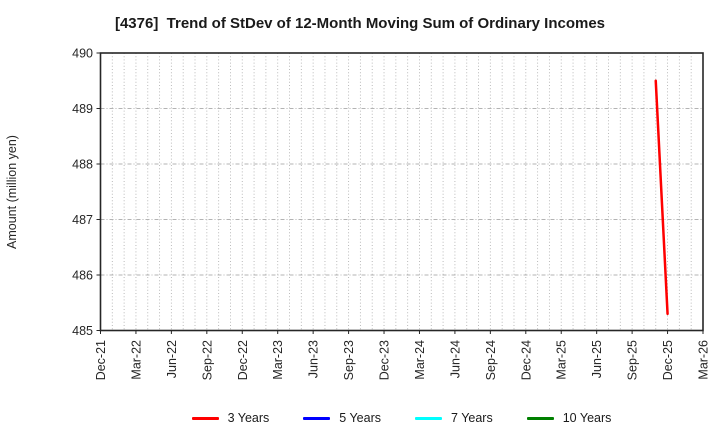 The height and width of the screenshot is (440, 720). Describe the element at coordinates (562, 360) in the screenshot. I see `x-tick-label: Mar-25` at that location.